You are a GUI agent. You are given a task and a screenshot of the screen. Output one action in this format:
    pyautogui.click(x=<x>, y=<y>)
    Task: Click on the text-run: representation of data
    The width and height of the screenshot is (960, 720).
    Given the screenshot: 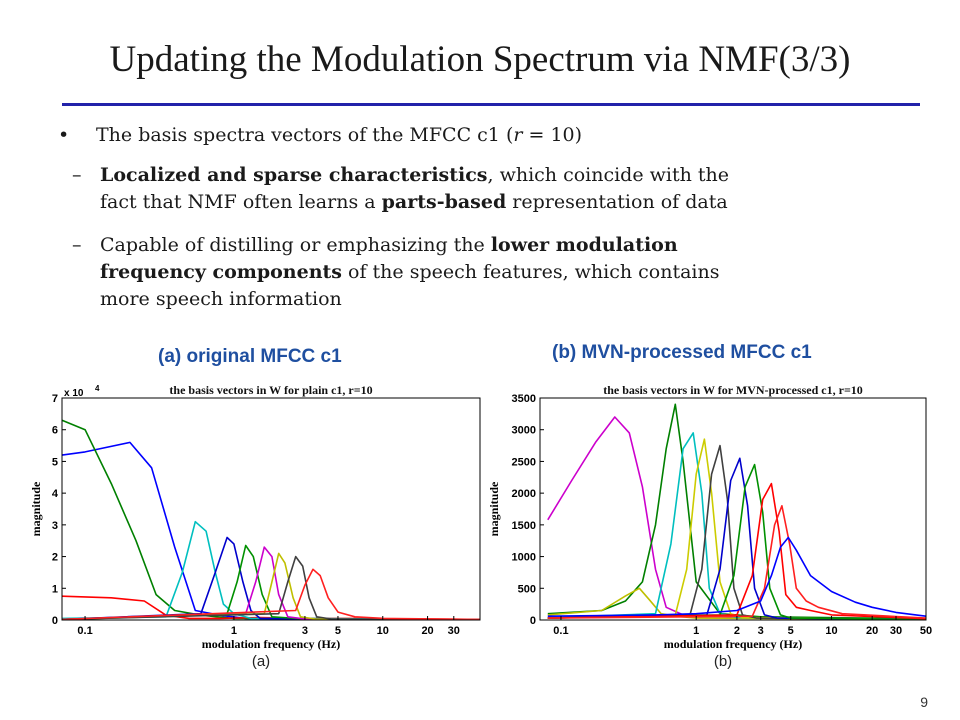 What is the action you would take?
    pyautogui.click(x=617, y=202)
    